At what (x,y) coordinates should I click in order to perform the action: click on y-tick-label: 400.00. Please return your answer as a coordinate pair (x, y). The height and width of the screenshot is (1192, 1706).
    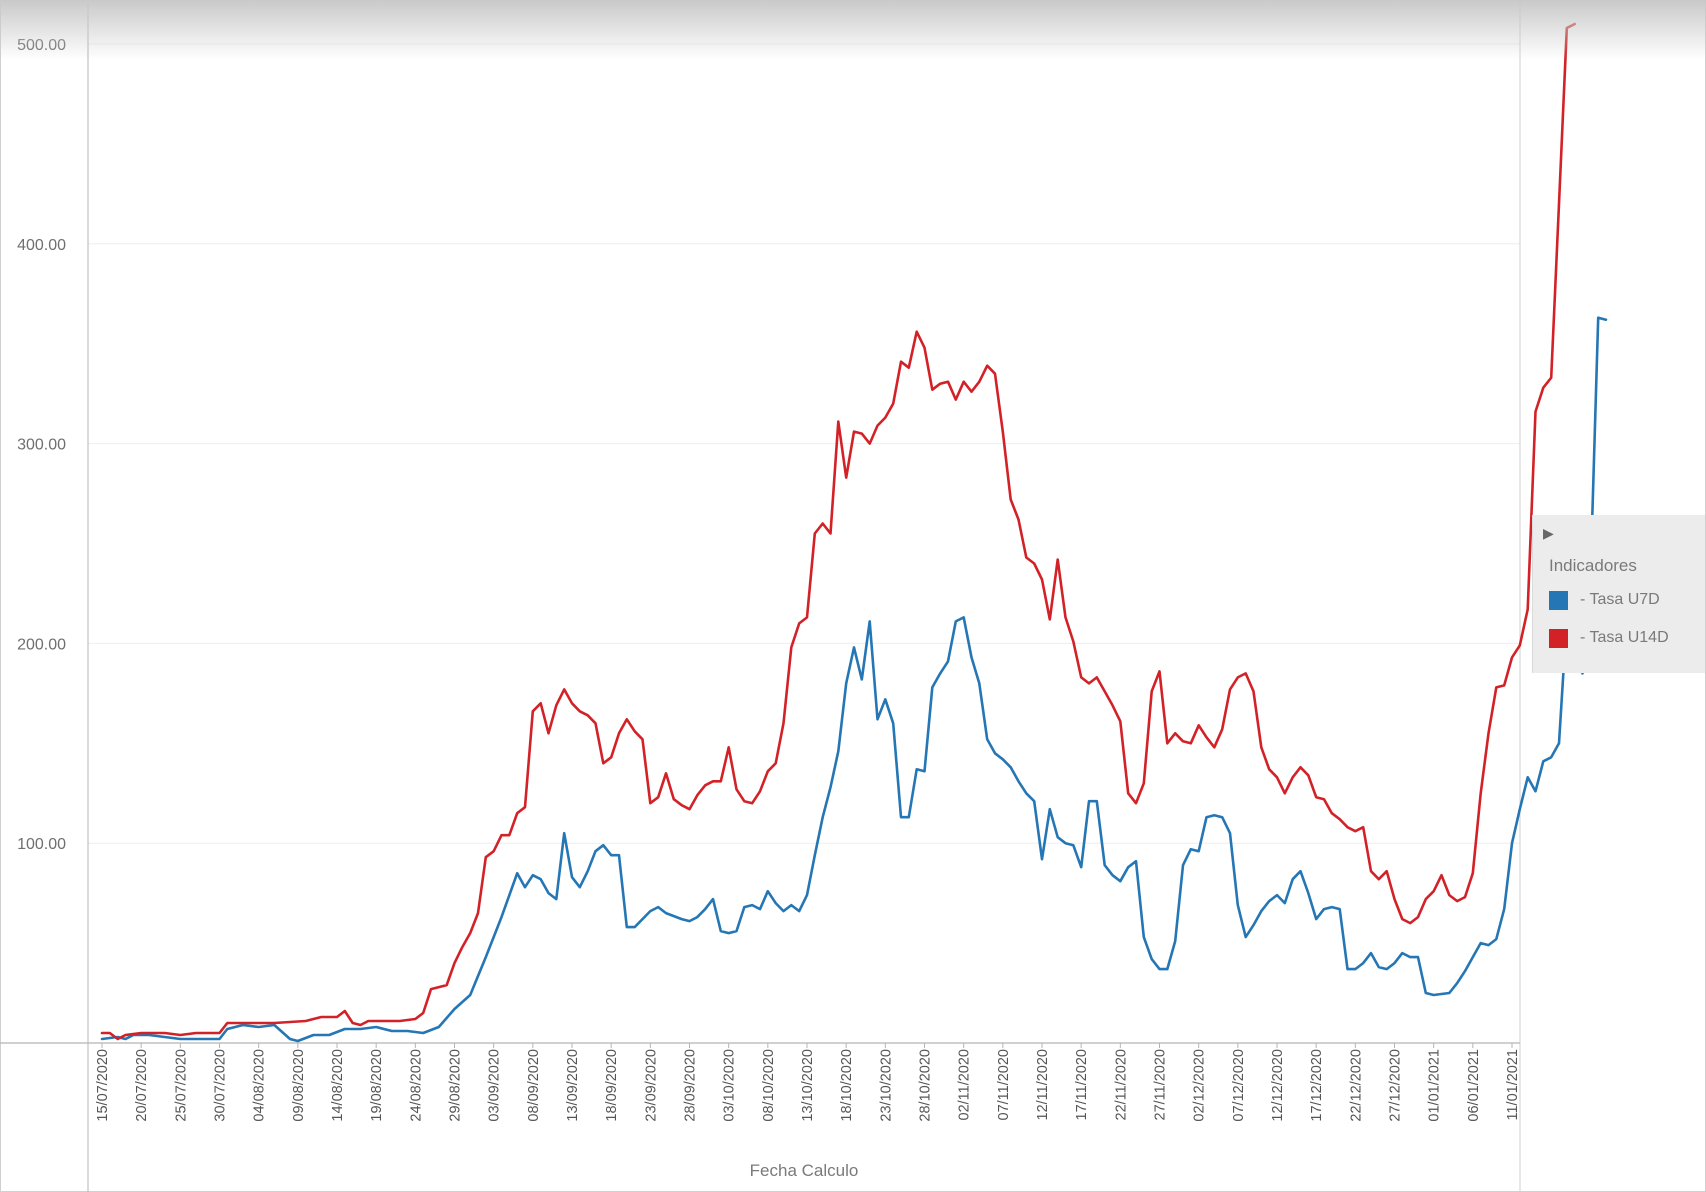
    Looking at the image, I should click on (41, 245).